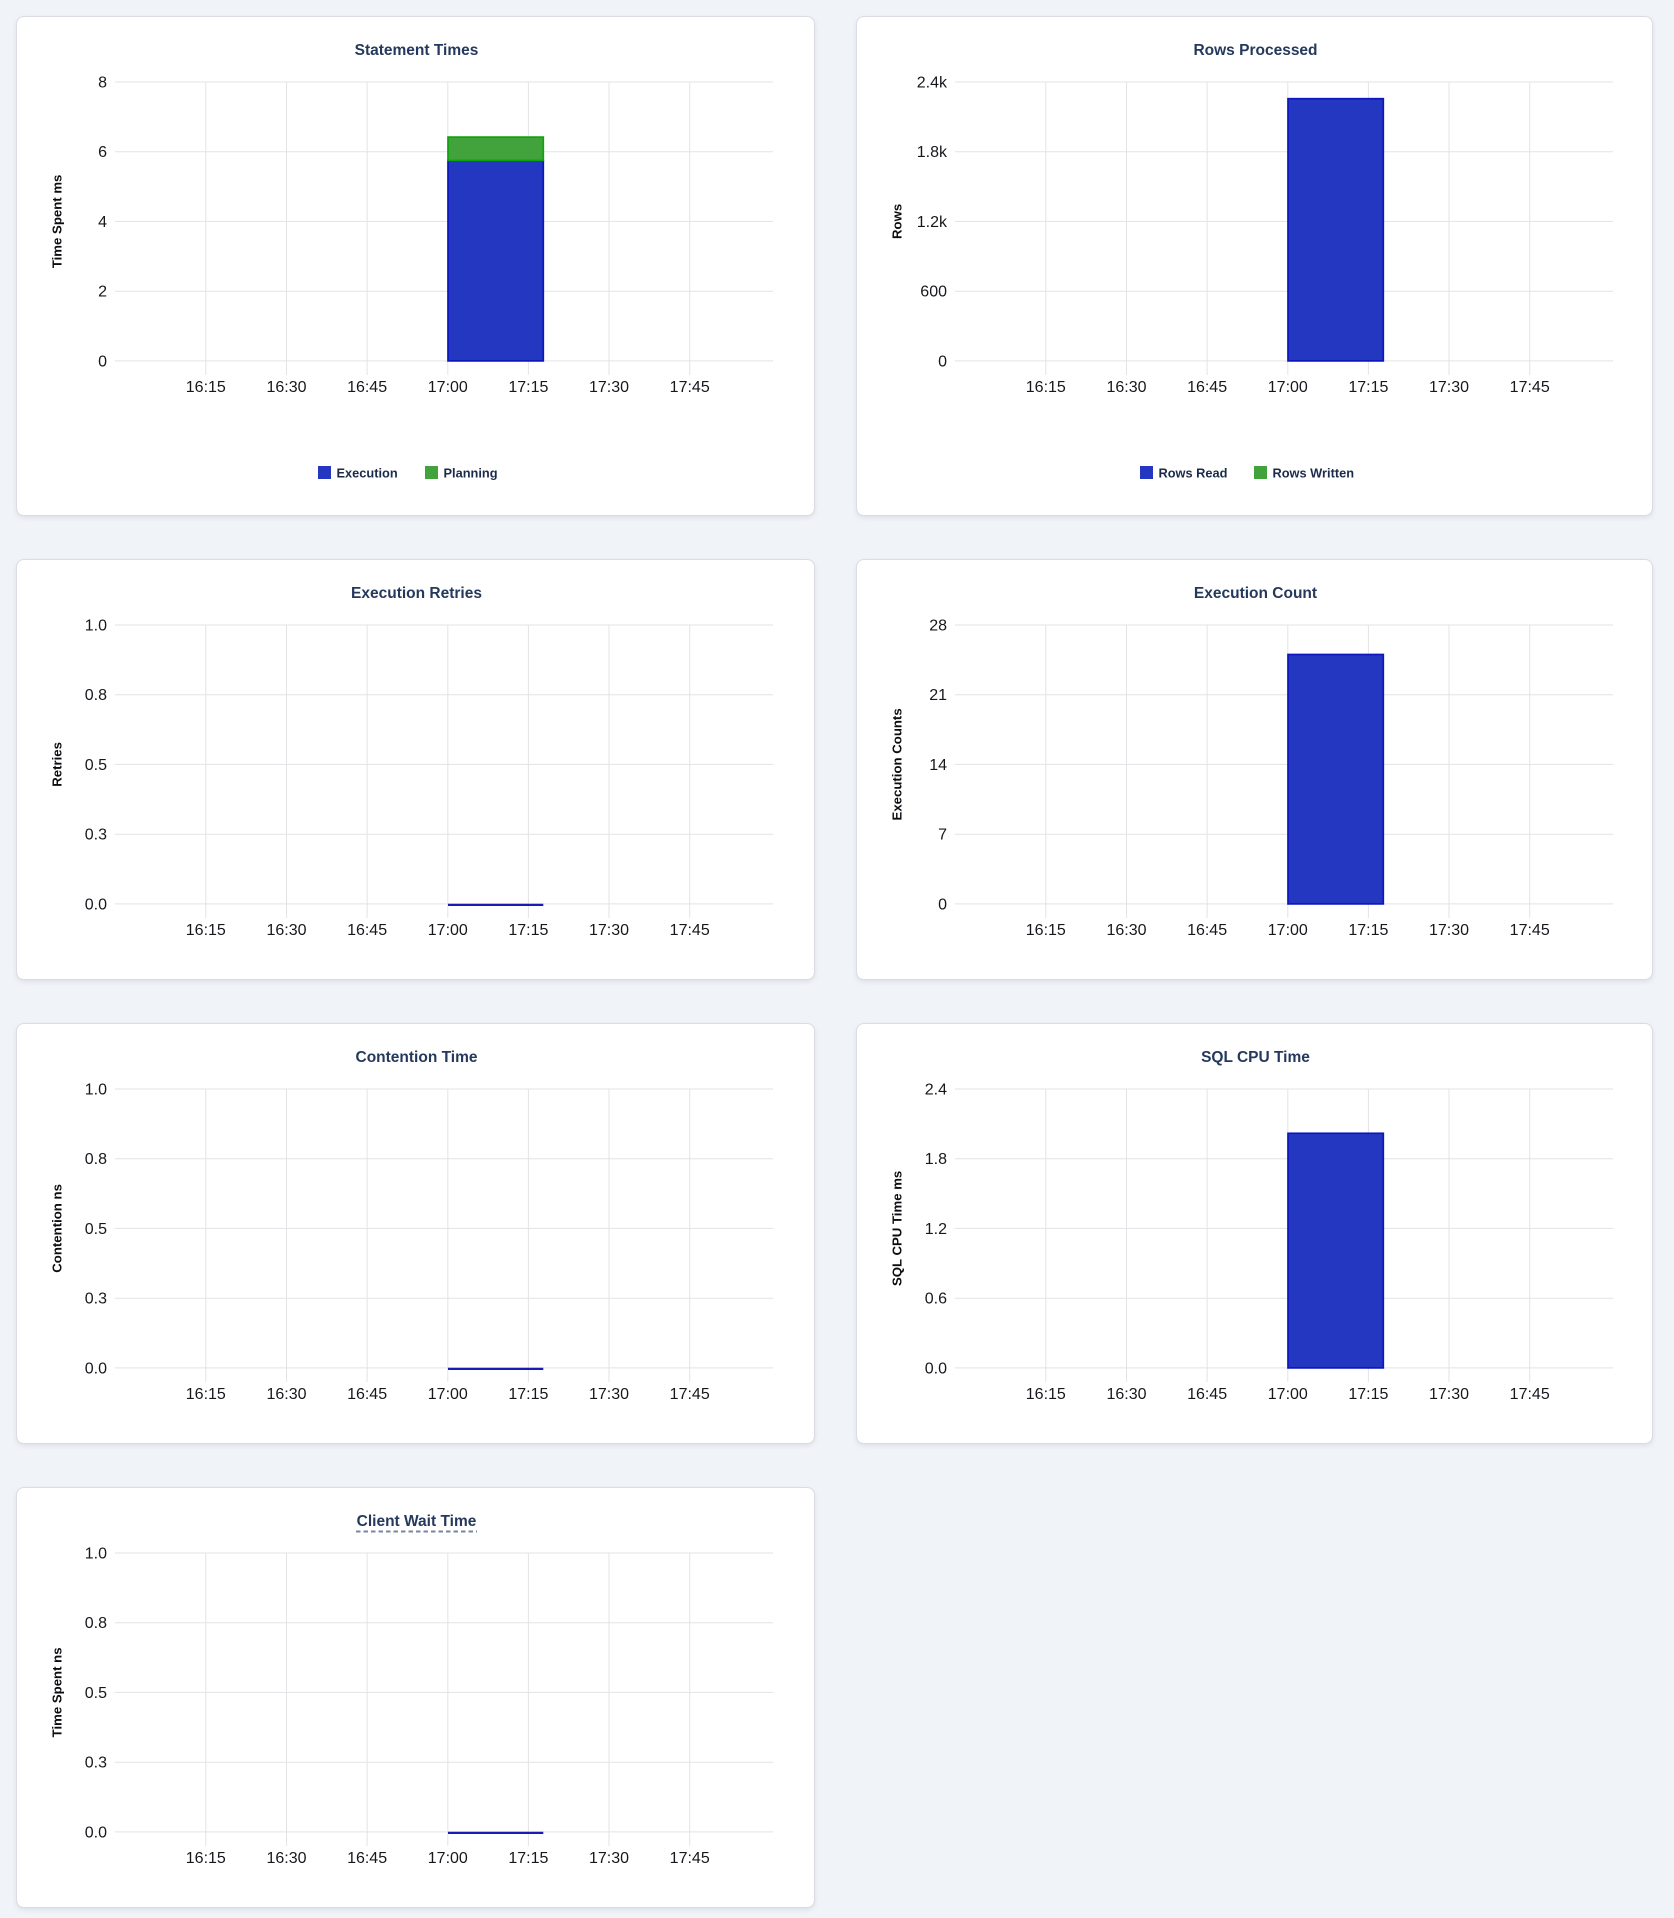  Describe the element at coordinates (936, 1090) in the screenshot. I see `svg-text: 2.4` at that location.